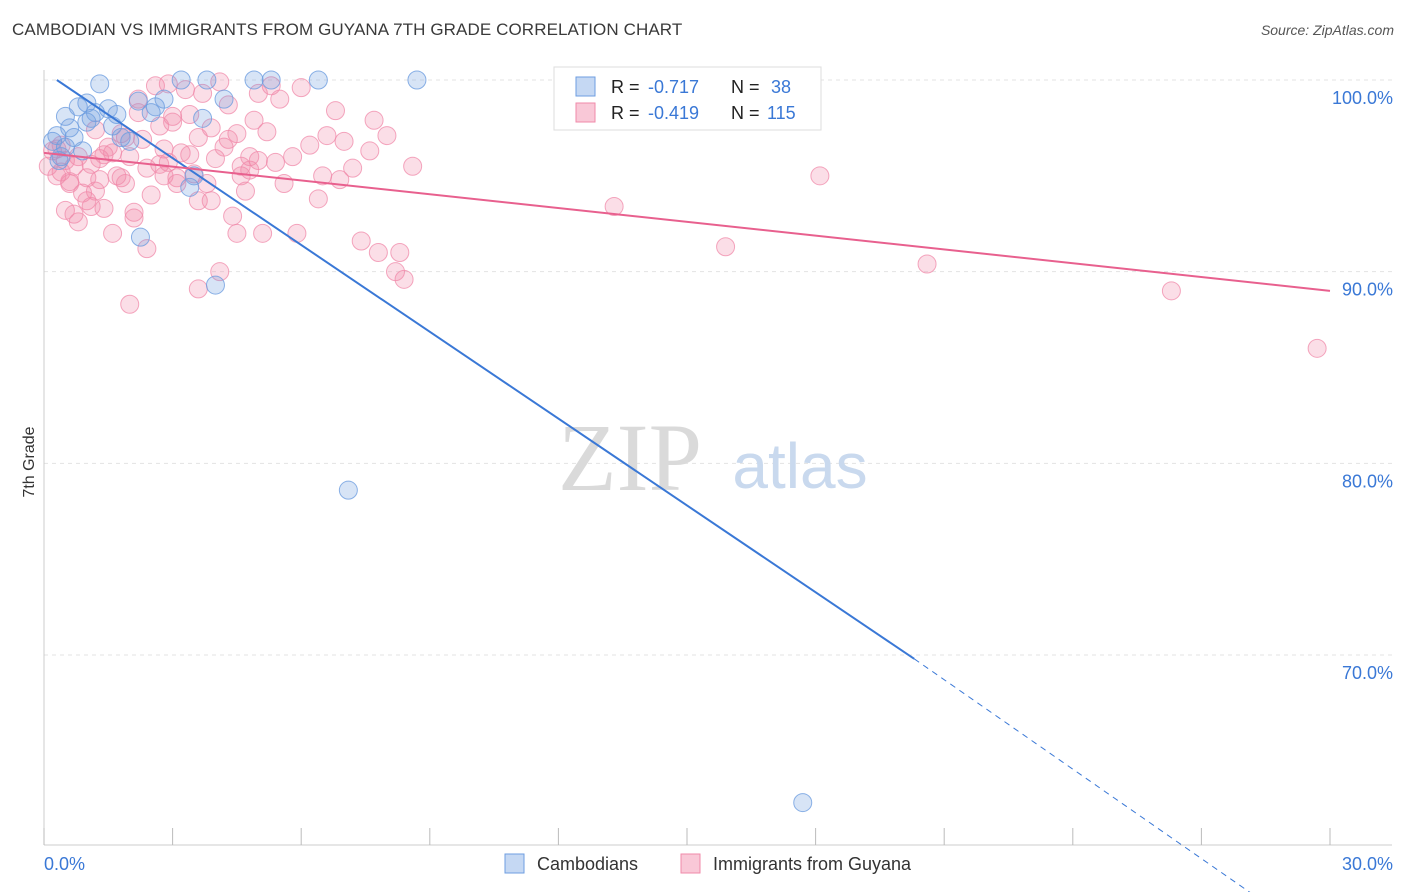 This screenshot has height=892, width=1406. What do you see at coordinates (673, 87) in the screenshot?
I see `stats-r-value: -0.717` at bounding box center [673, 87].